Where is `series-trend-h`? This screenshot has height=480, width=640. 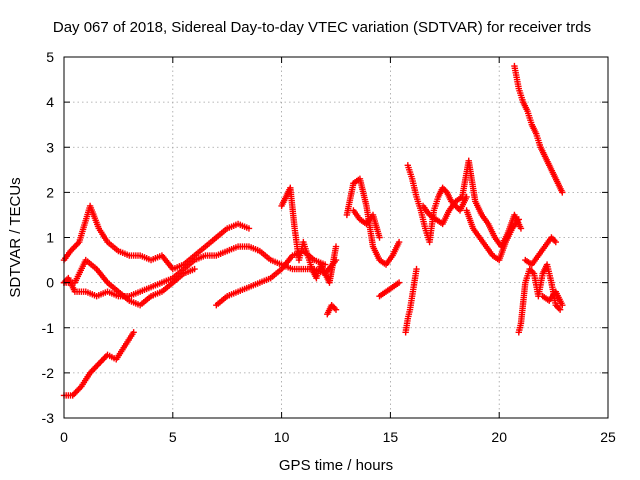
series-trend-h is located at coordinates (373, 221).